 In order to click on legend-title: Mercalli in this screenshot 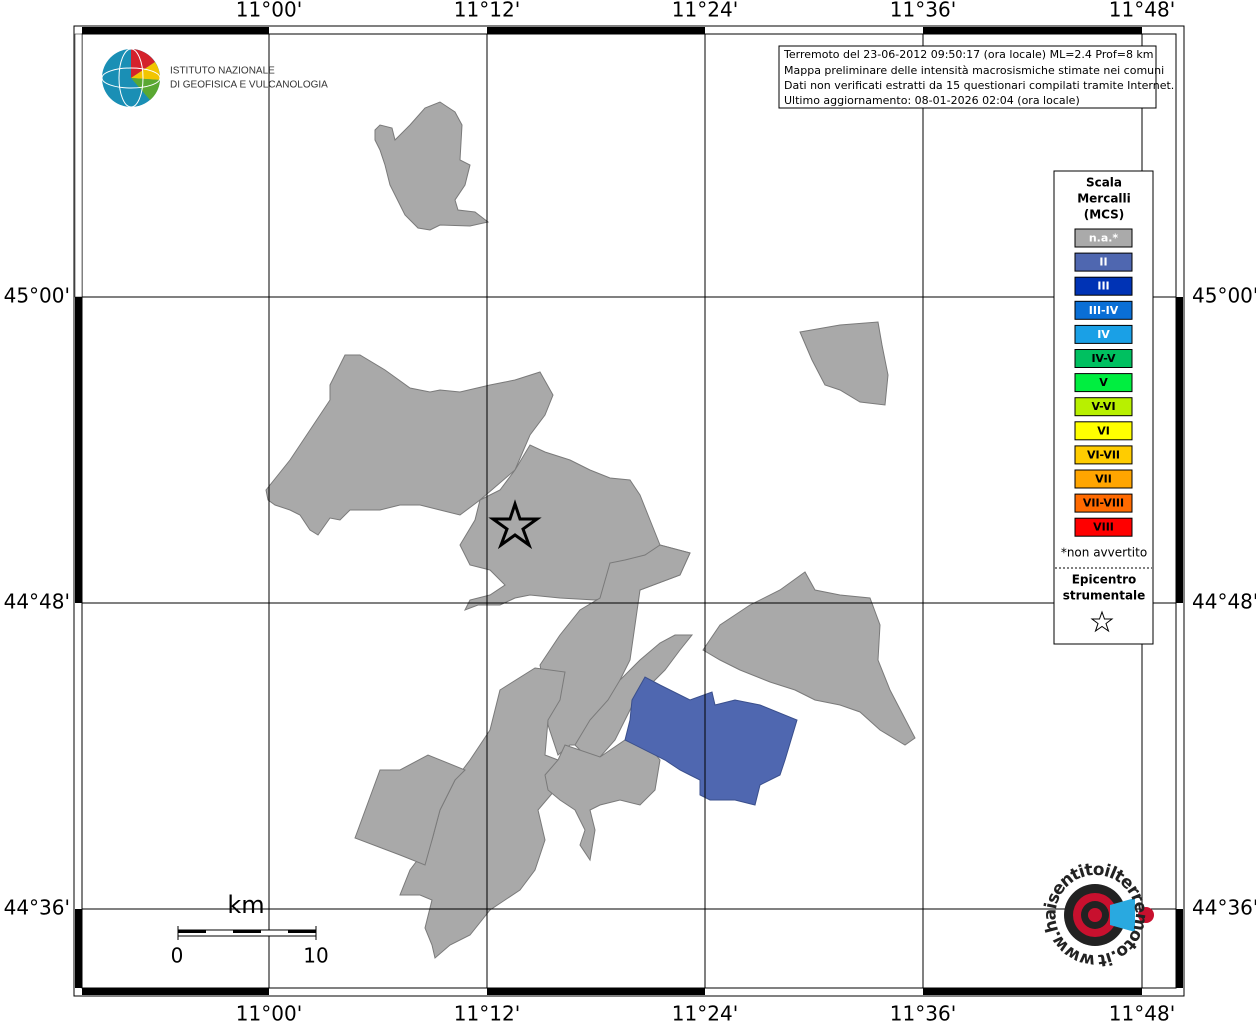, I will do `click(1104, 199)`.